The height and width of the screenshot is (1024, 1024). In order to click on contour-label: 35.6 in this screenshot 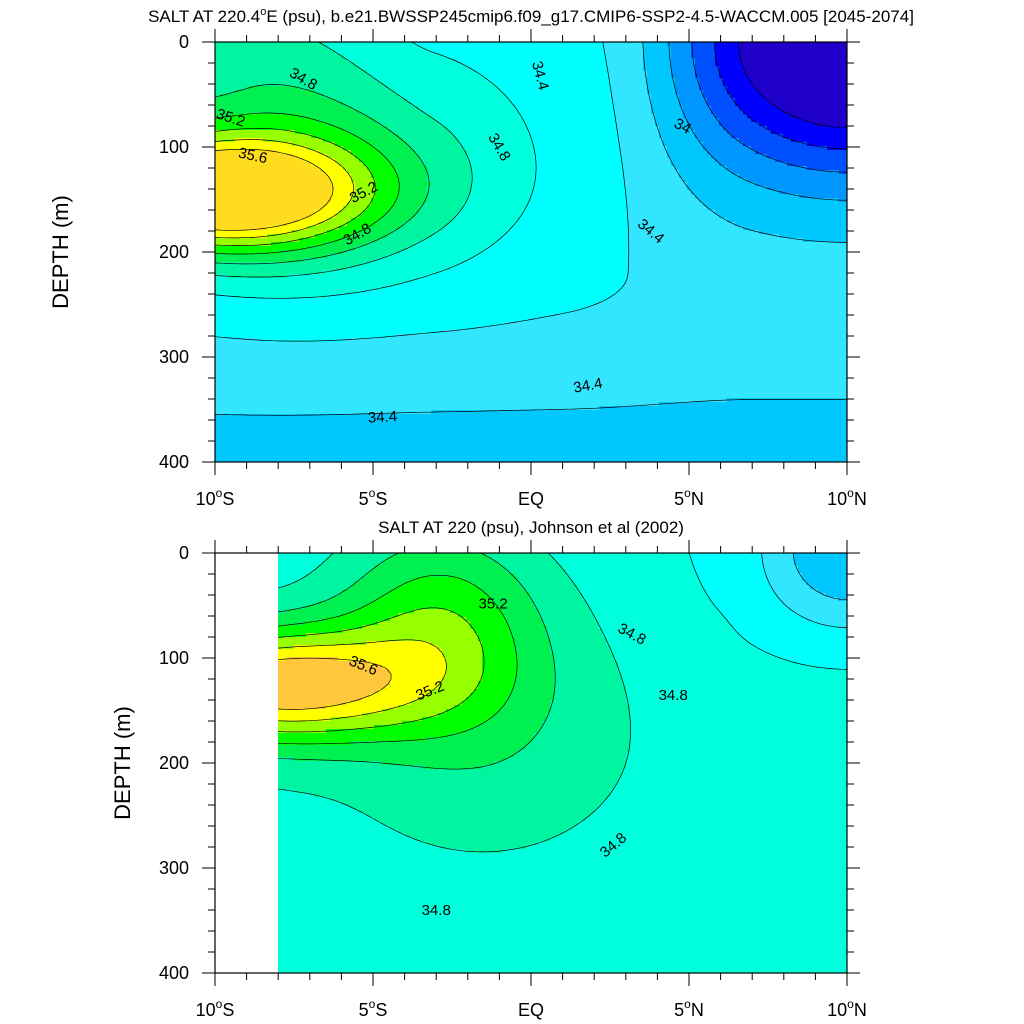, I will do `click(253, 156)`.